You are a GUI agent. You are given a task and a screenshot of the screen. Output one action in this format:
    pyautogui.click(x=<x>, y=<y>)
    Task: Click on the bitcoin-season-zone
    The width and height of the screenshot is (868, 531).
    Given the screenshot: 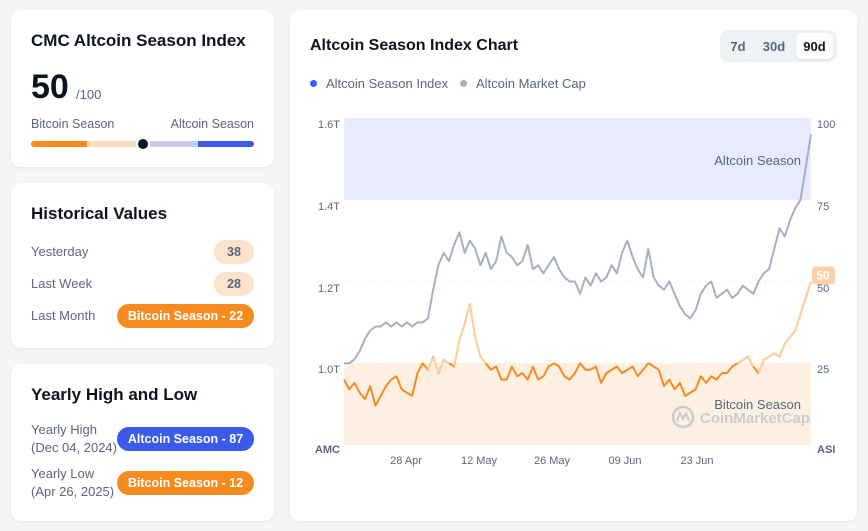 What is the action you would take?
    pyautogui.click(x=577, y=404)
    